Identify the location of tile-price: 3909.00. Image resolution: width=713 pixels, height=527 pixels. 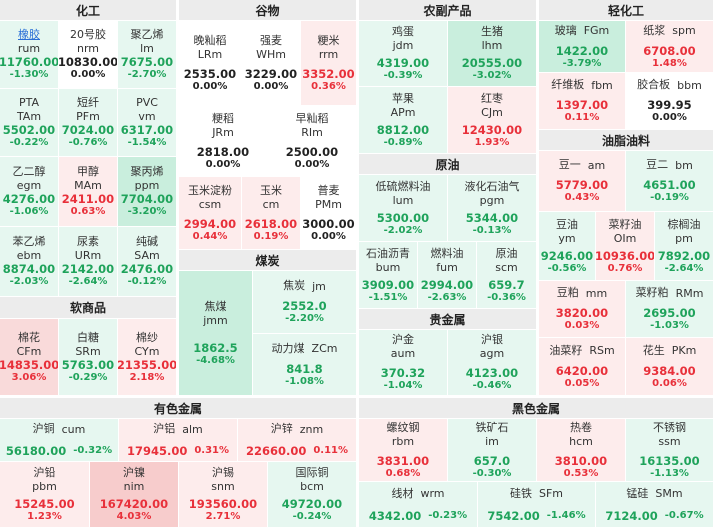
(388, 284).